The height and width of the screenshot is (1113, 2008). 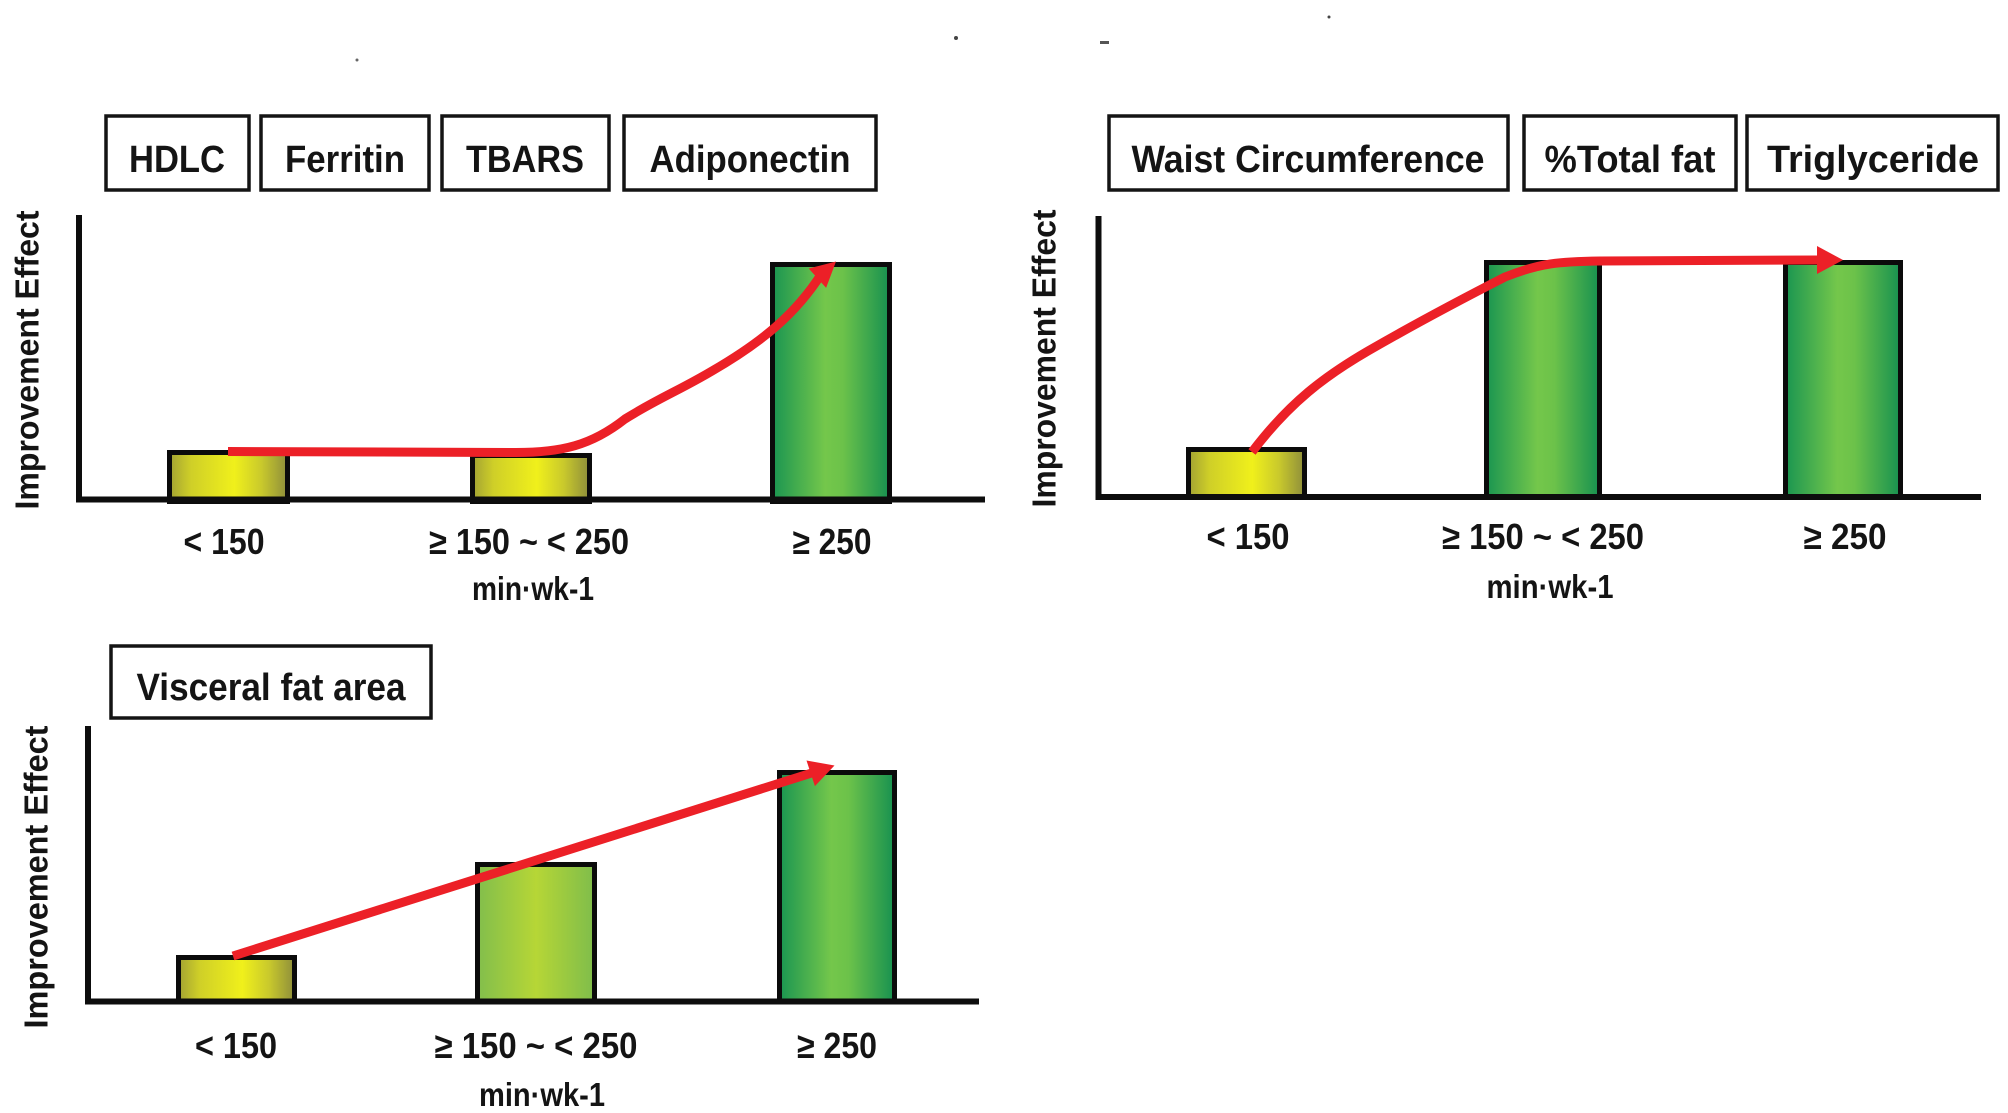 What do you see at coordinates (177, 160) in the screenshot?
I see `svg-text: HDLC` at bounding box center [177, 160].